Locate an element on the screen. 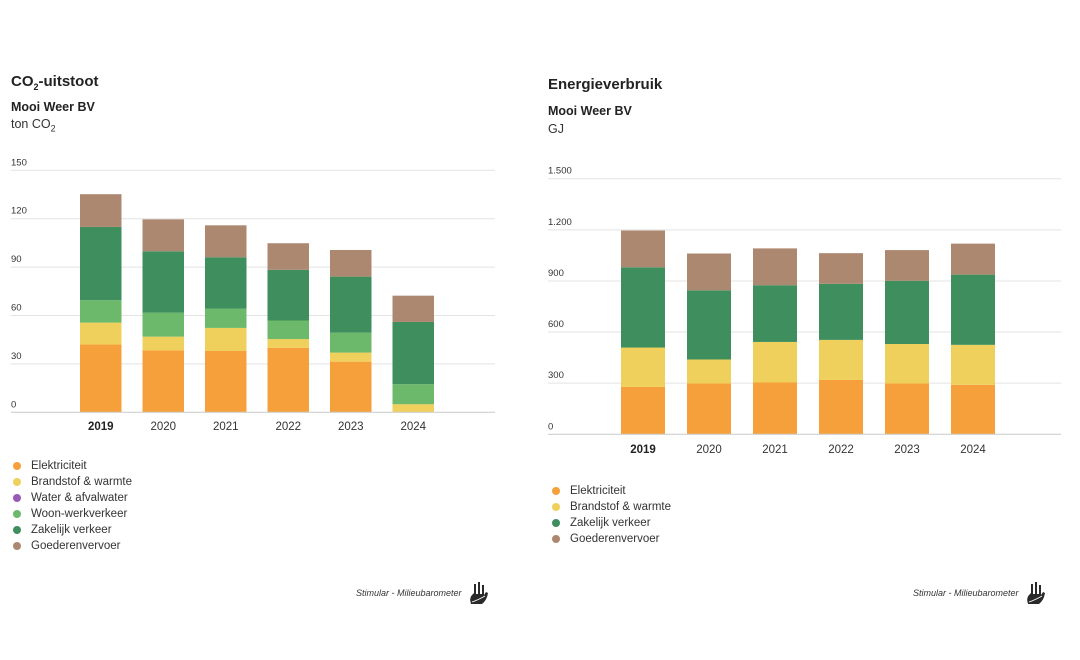  x-tick-label: 2021 is located at coordinates (775, 450).